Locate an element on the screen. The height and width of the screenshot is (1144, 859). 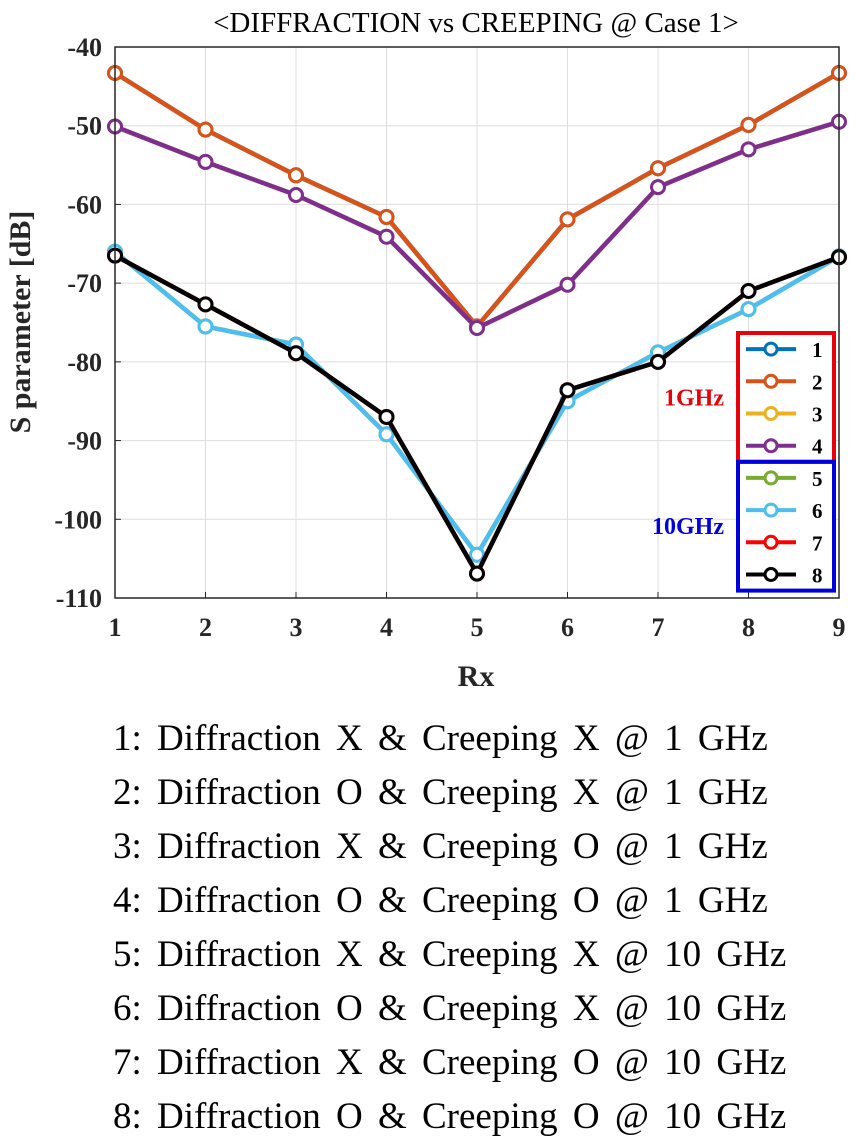
y-tick-label--80: -80 is located at coordinates (84, 362).